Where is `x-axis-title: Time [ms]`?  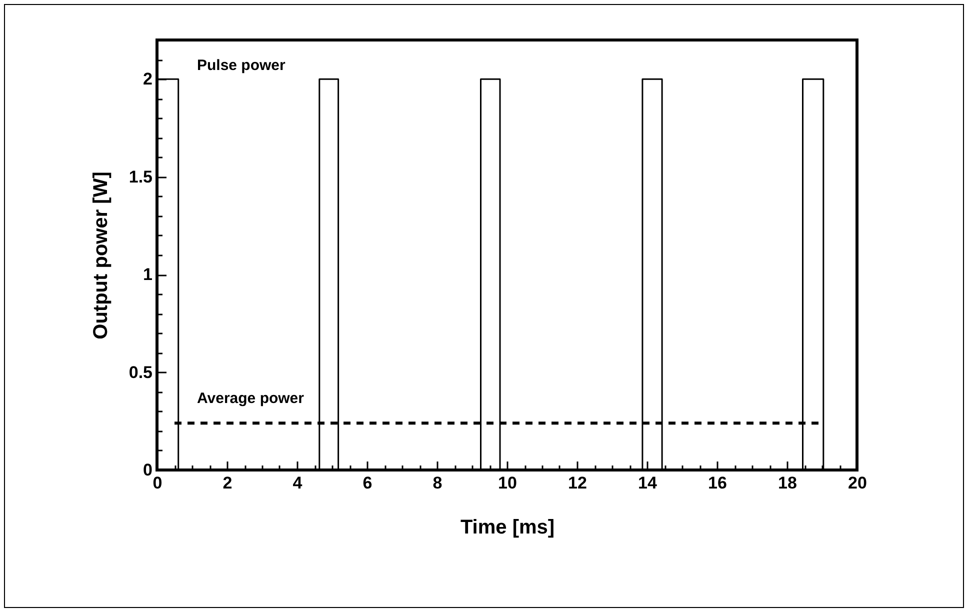 x-axis-title: Time [ms] is located at coordinates (507, 527).